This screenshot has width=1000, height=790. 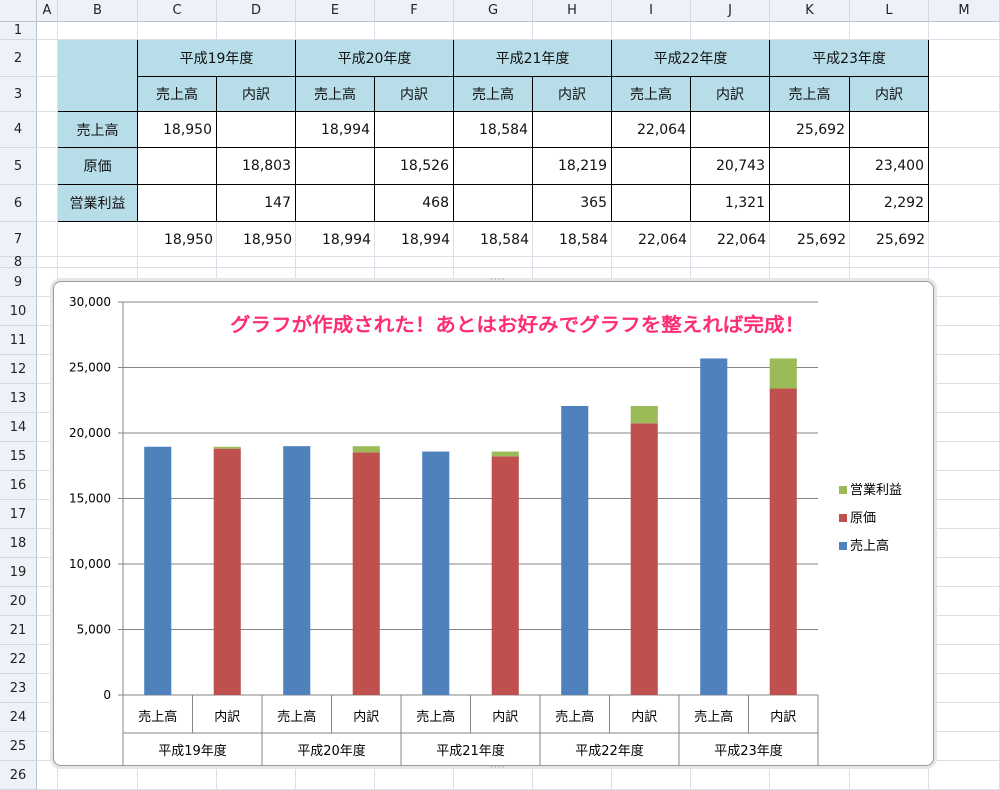 I want to click on column-header-k: K, so click(x=810, y=11).